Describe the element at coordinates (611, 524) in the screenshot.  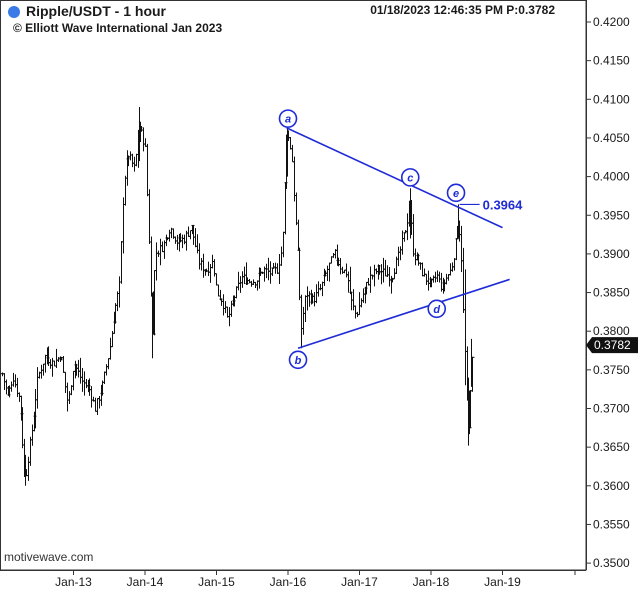
I see `y-tick-label: 0.3550` at that location.